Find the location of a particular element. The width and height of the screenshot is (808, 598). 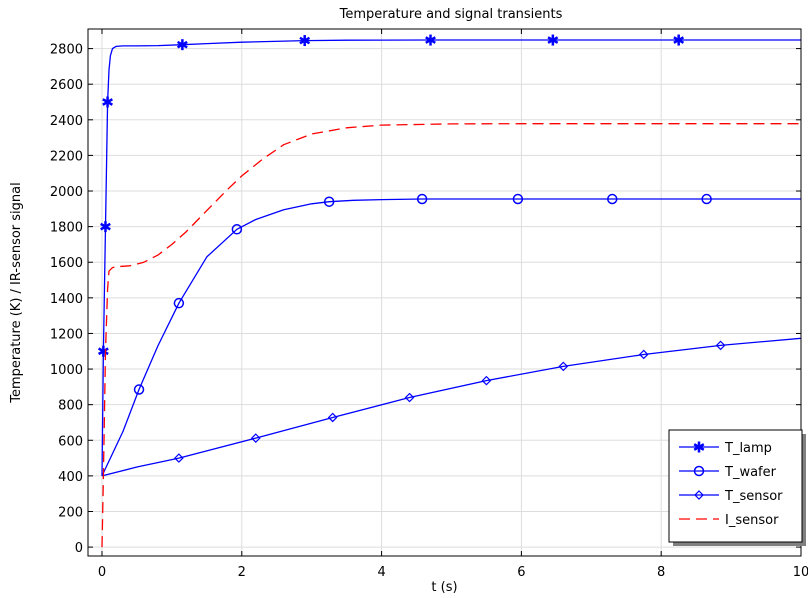

x-tick-label: 6 is located at coordinates (521, 572).